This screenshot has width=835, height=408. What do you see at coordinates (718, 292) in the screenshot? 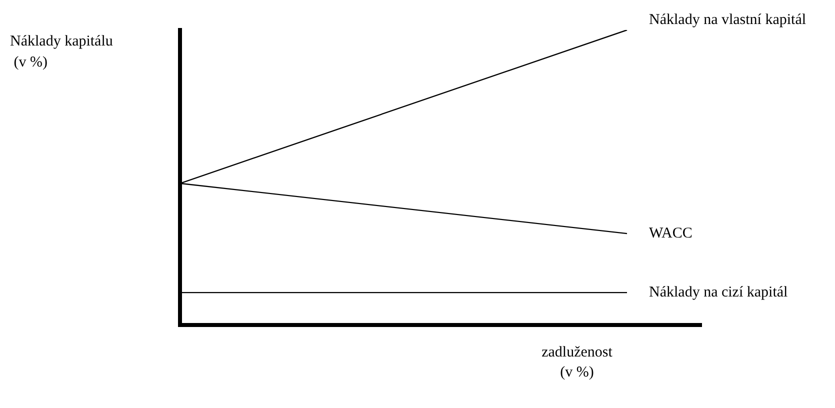
I see `series-label: Náklady na cizí kapitál` at bounding box center [718, 292].